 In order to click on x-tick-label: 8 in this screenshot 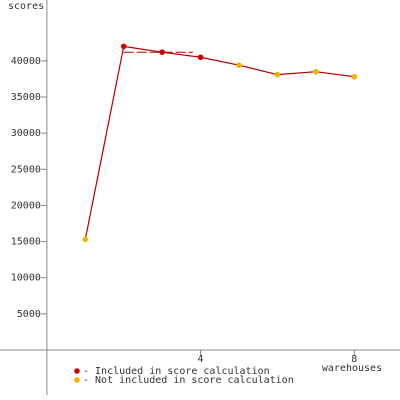, I will do `click(354, 359)`.